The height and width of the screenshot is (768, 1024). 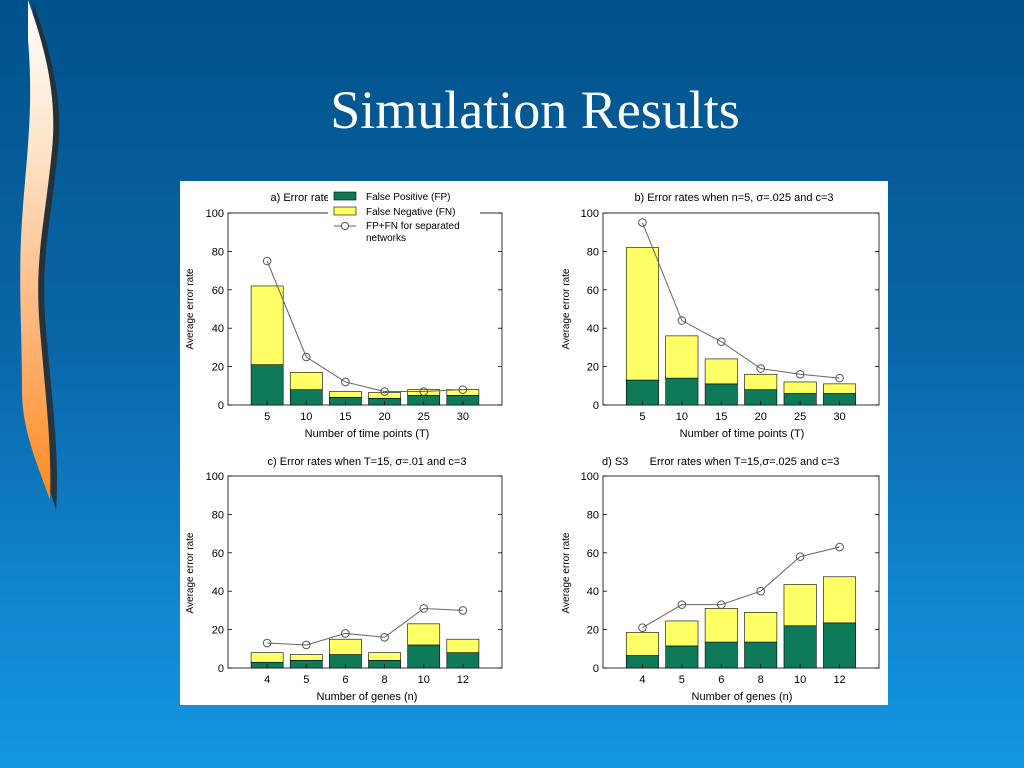 What do you see at coordinates (345, 211) in the screenshot?
I see `legend-fn-swatch` at bounding box center [345, 211].